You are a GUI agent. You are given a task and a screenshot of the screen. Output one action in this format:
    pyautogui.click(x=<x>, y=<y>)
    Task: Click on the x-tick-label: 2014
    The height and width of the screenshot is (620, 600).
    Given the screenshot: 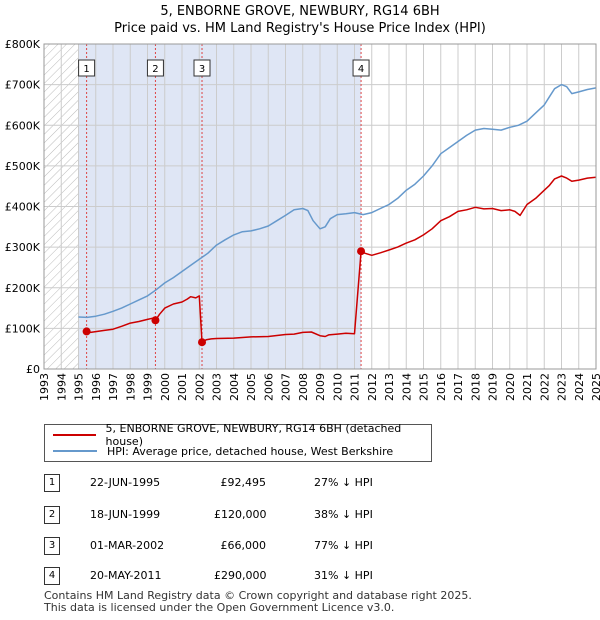 What is the action you would take?
    pyautogui.click(x=406, y=387)
    